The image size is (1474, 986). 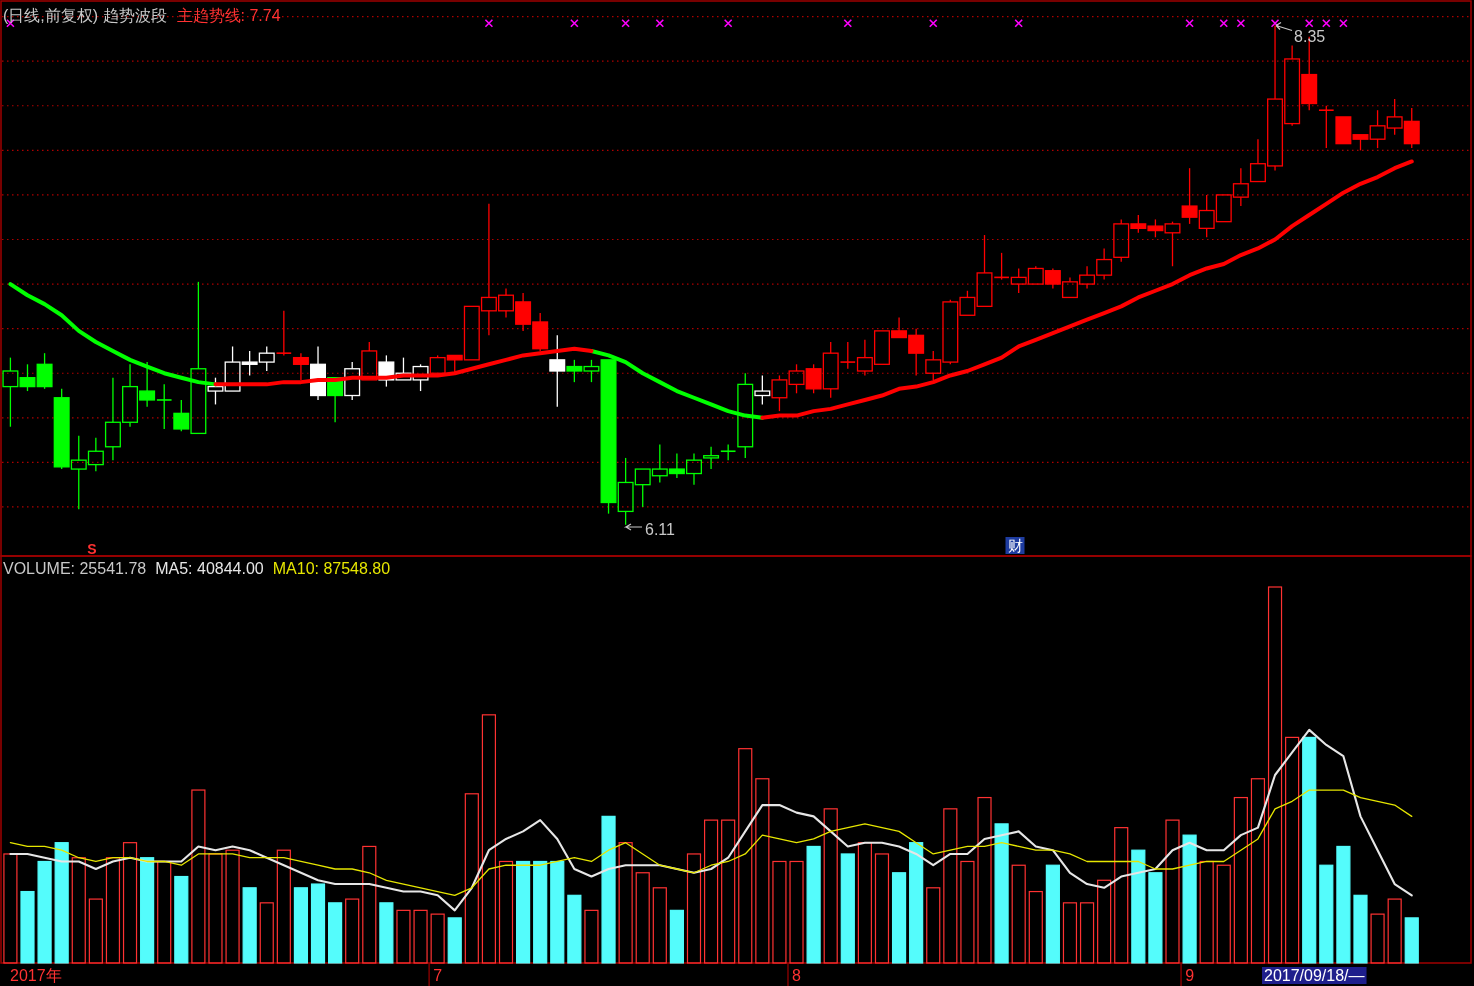 I want to click on annotation: 8.35, so click(x=1310, y=36).